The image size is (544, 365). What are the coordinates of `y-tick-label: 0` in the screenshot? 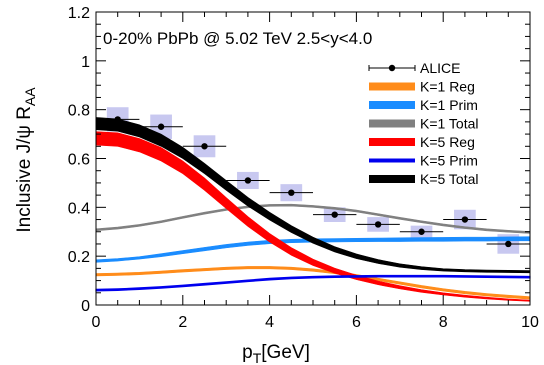 It's located at (85, 306).